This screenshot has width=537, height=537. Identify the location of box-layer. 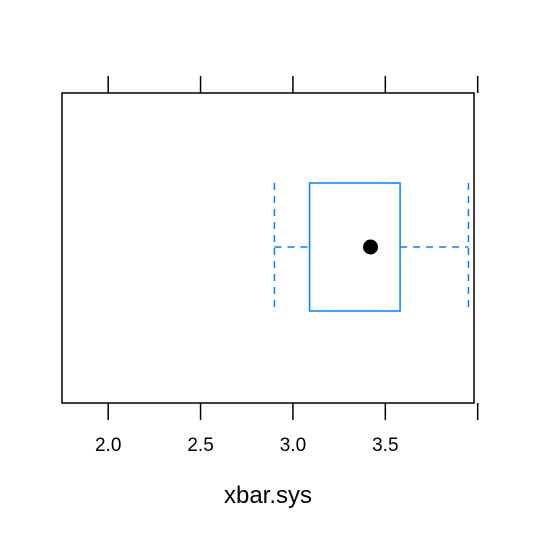
(371, 247).